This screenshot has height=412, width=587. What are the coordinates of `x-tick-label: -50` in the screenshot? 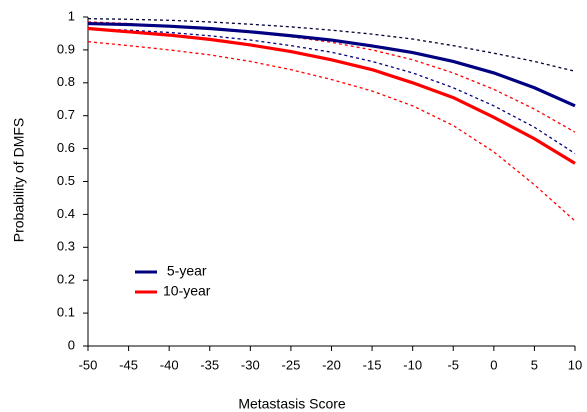 It's located at (88, 364).